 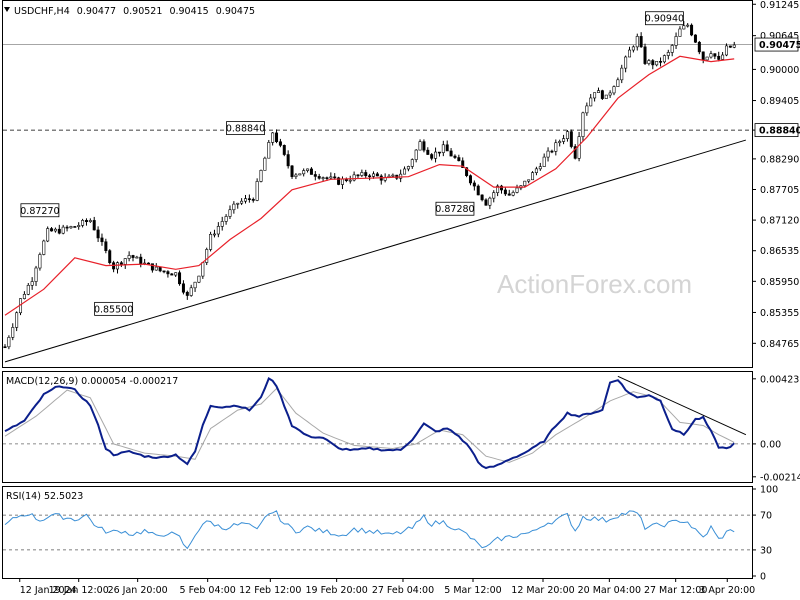 I want to click on collapse-triangle-icon, so click(x=7, y=9).